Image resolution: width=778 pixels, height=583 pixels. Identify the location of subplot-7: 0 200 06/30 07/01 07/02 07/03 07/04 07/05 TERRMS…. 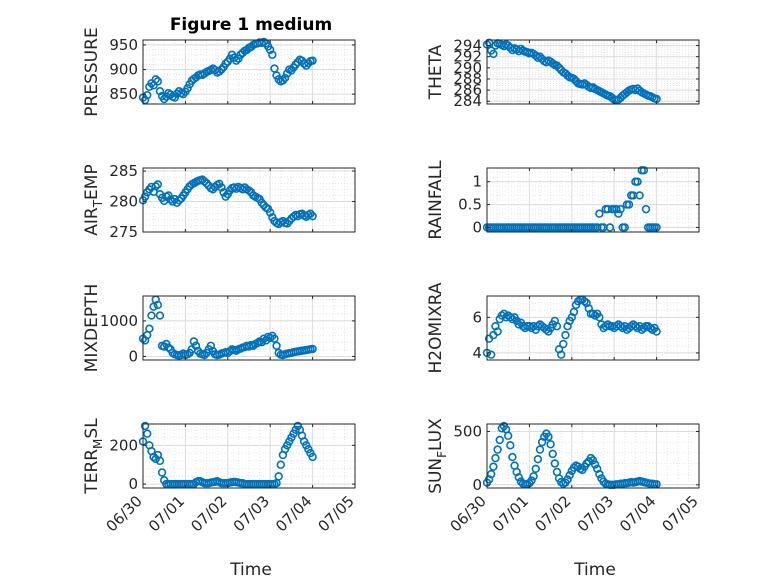
(220, 477).